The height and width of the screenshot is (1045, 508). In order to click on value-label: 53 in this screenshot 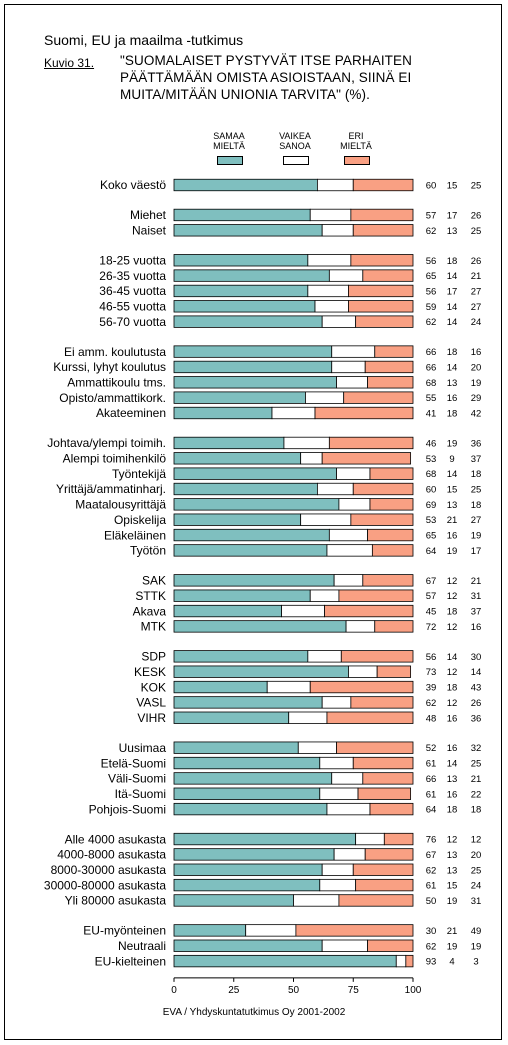, I will do `click(431, 459)`.